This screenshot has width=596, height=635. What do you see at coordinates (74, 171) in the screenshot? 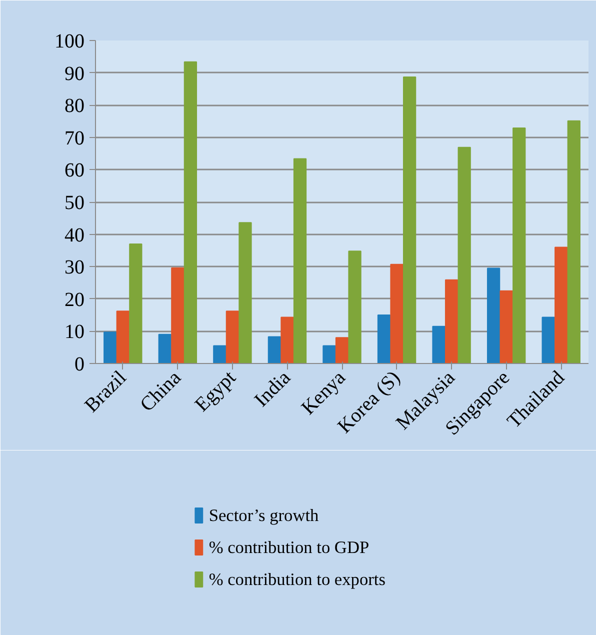
I see `y-tick-label: 60` at bounding box center [74, 171].